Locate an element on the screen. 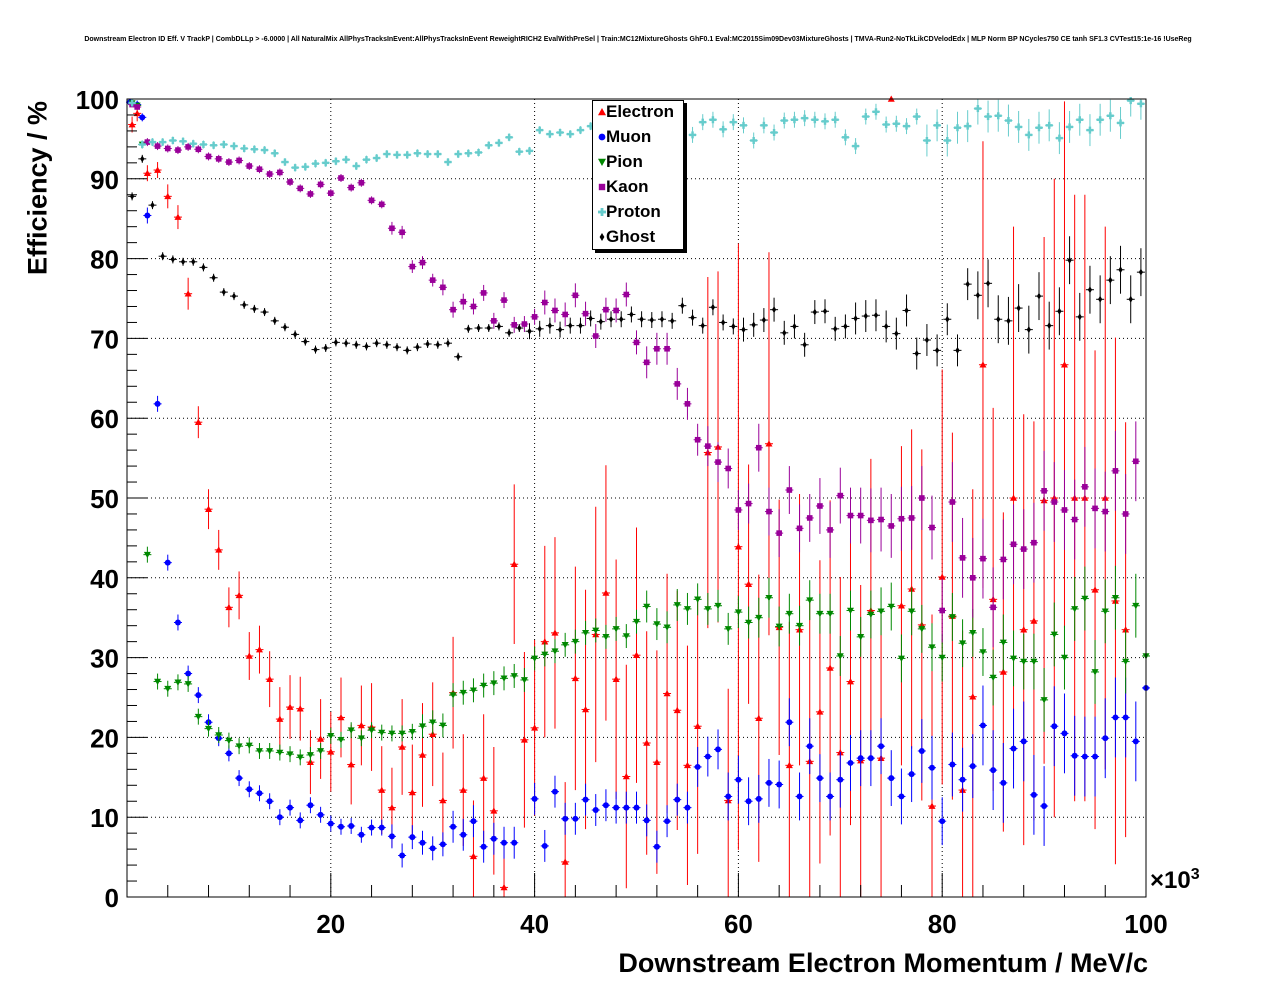 The width and height of the screenshot is (1276, 996). y-axis-label: Efficiency / % is located at coordinates (37, 188).